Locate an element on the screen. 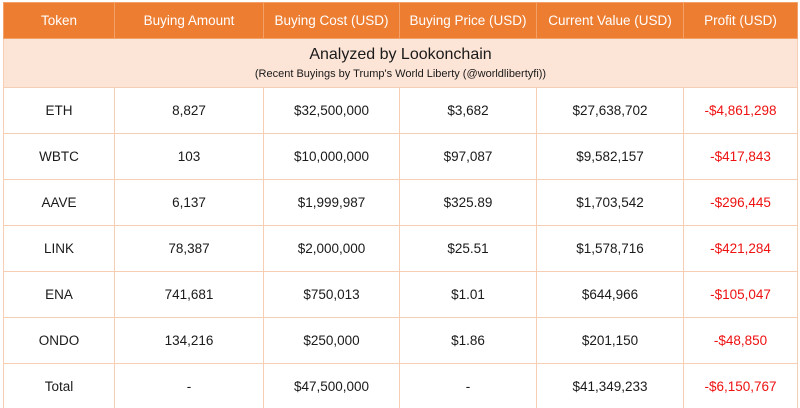 This screenshot has height=408, width=800. cell-current-value: $9,582,157 is located at coordinates (610, 156).